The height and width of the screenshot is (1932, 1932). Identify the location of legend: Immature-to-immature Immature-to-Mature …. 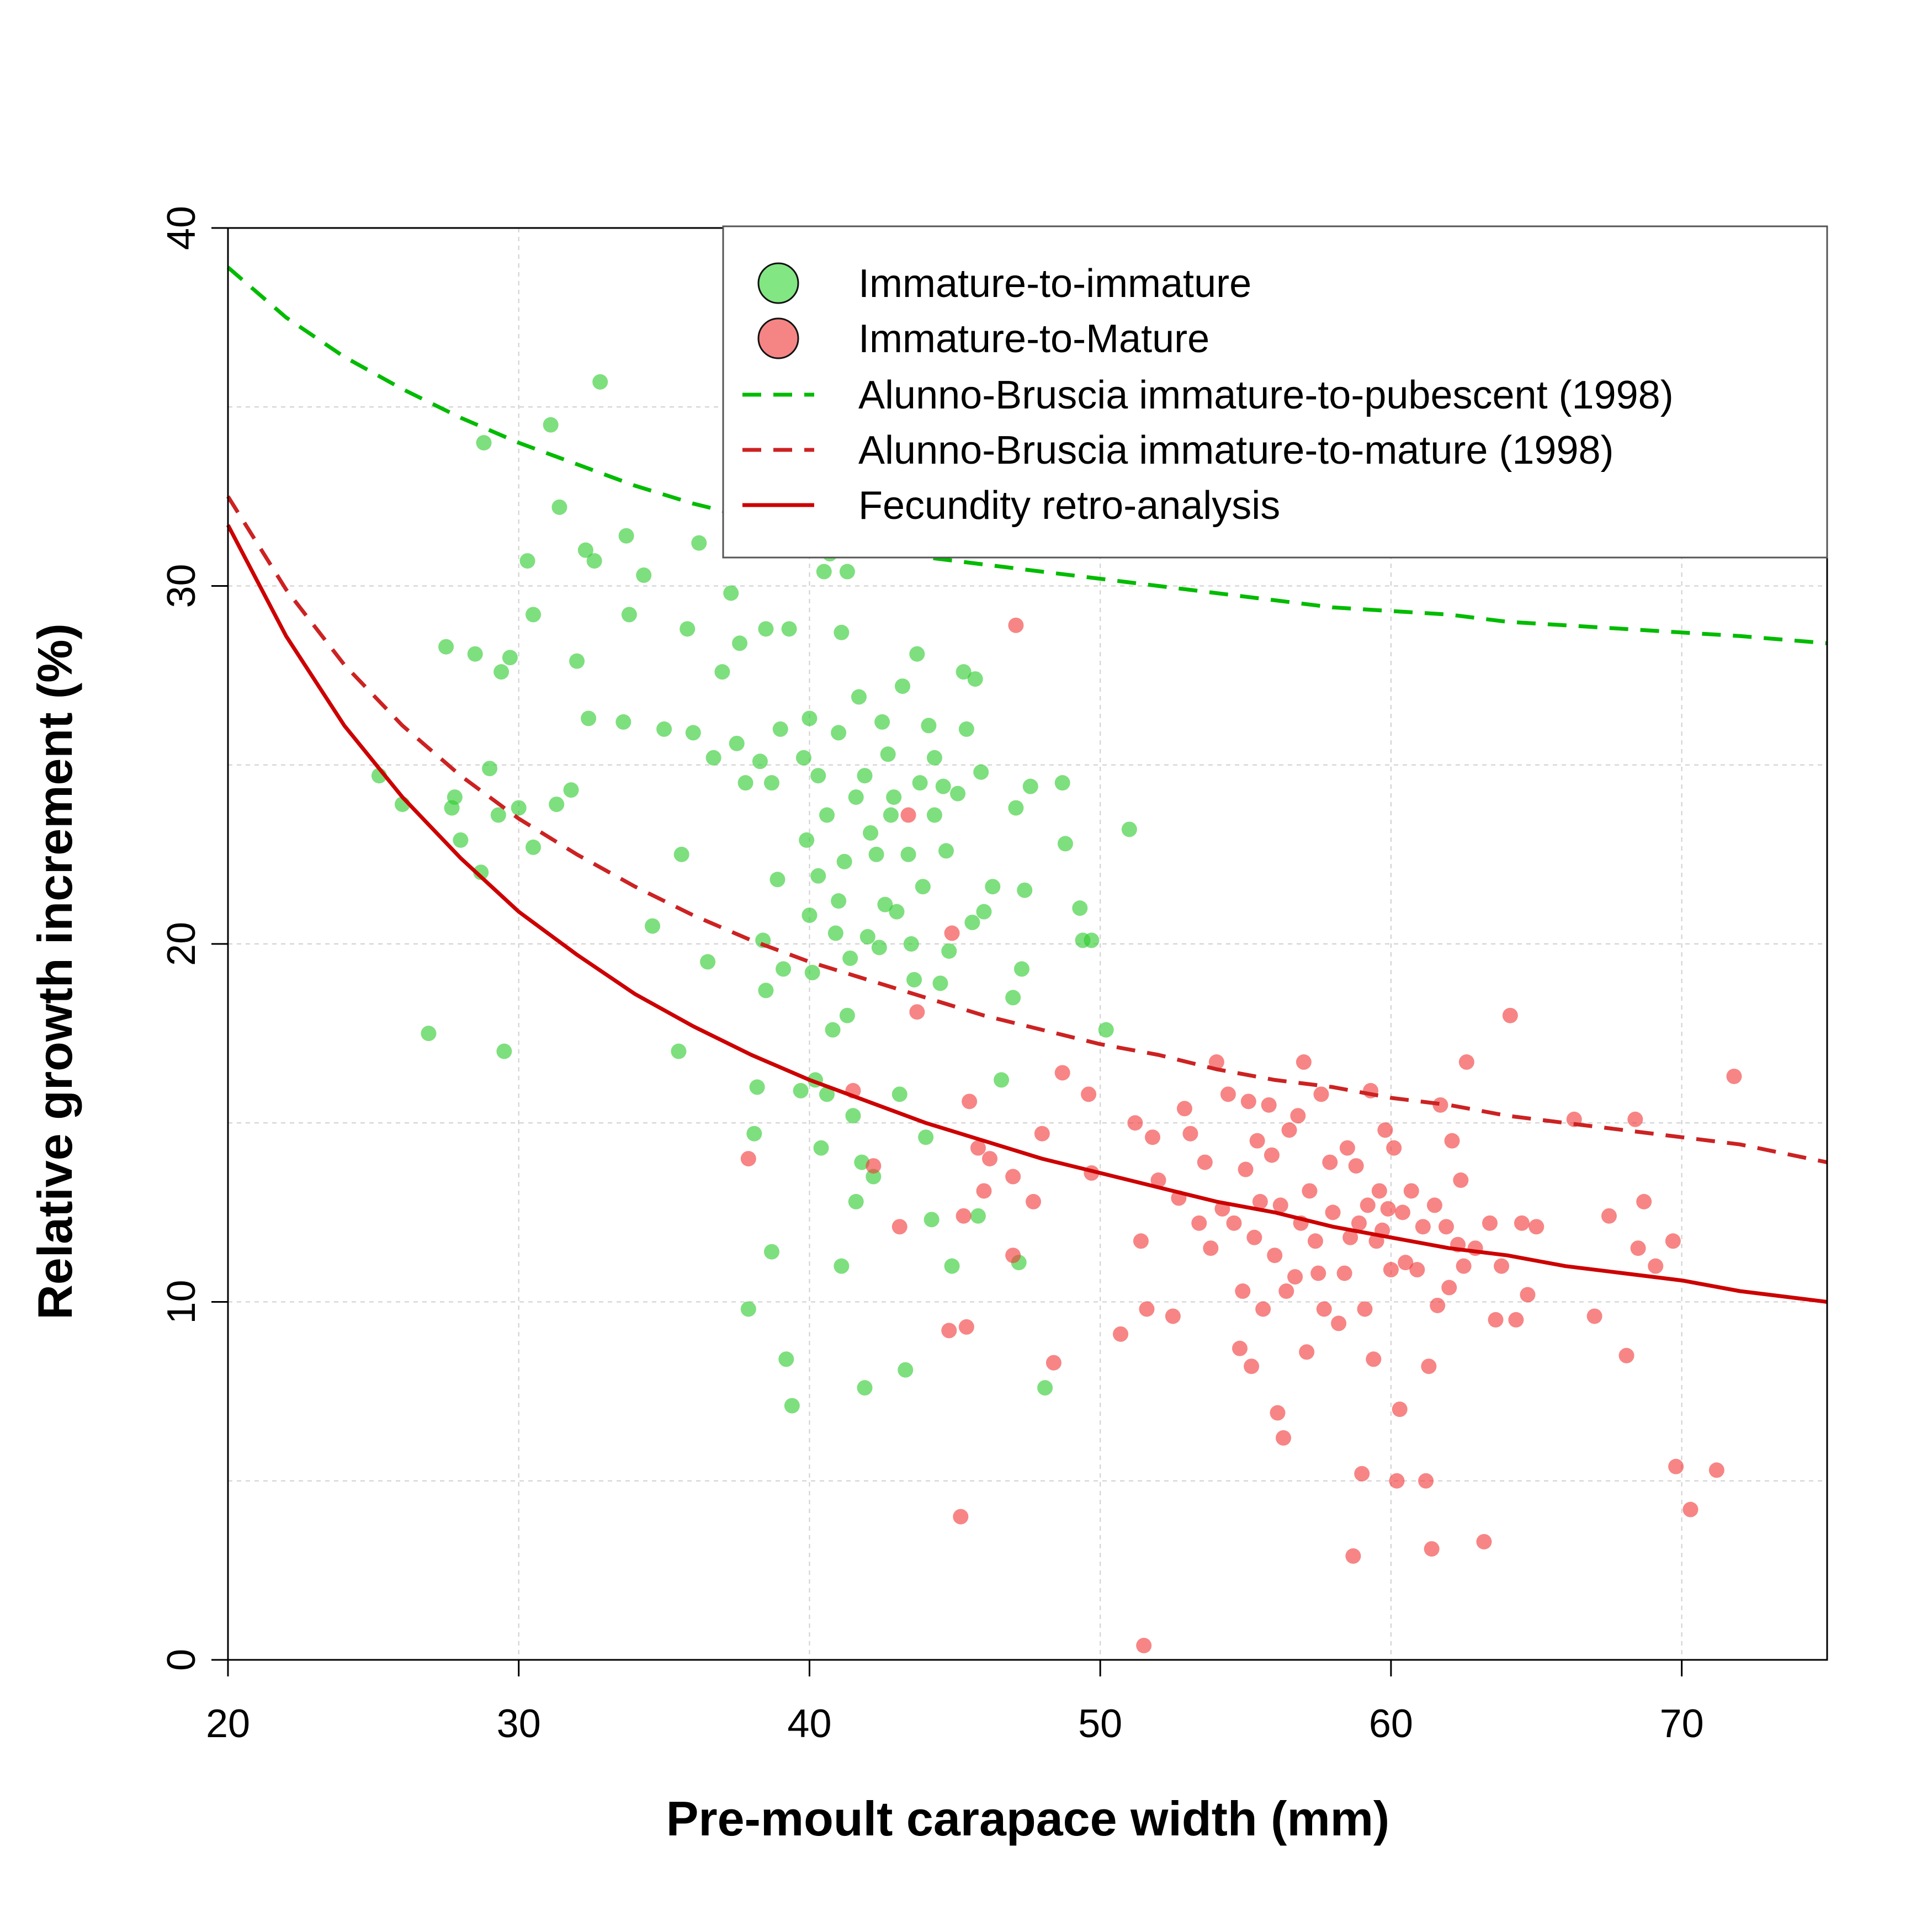
(1275, 392).